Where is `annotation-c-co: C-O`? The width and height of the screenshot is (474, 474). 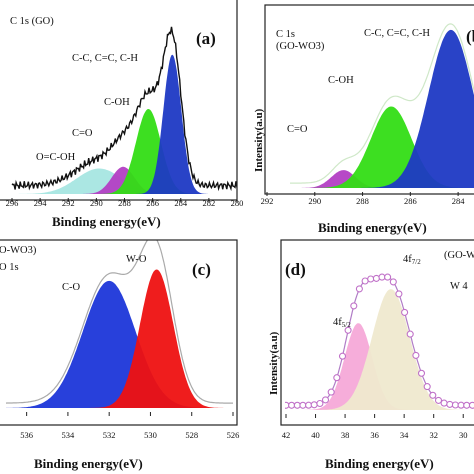
annotation-c-co: C-O is located at coordinates (71, 287).